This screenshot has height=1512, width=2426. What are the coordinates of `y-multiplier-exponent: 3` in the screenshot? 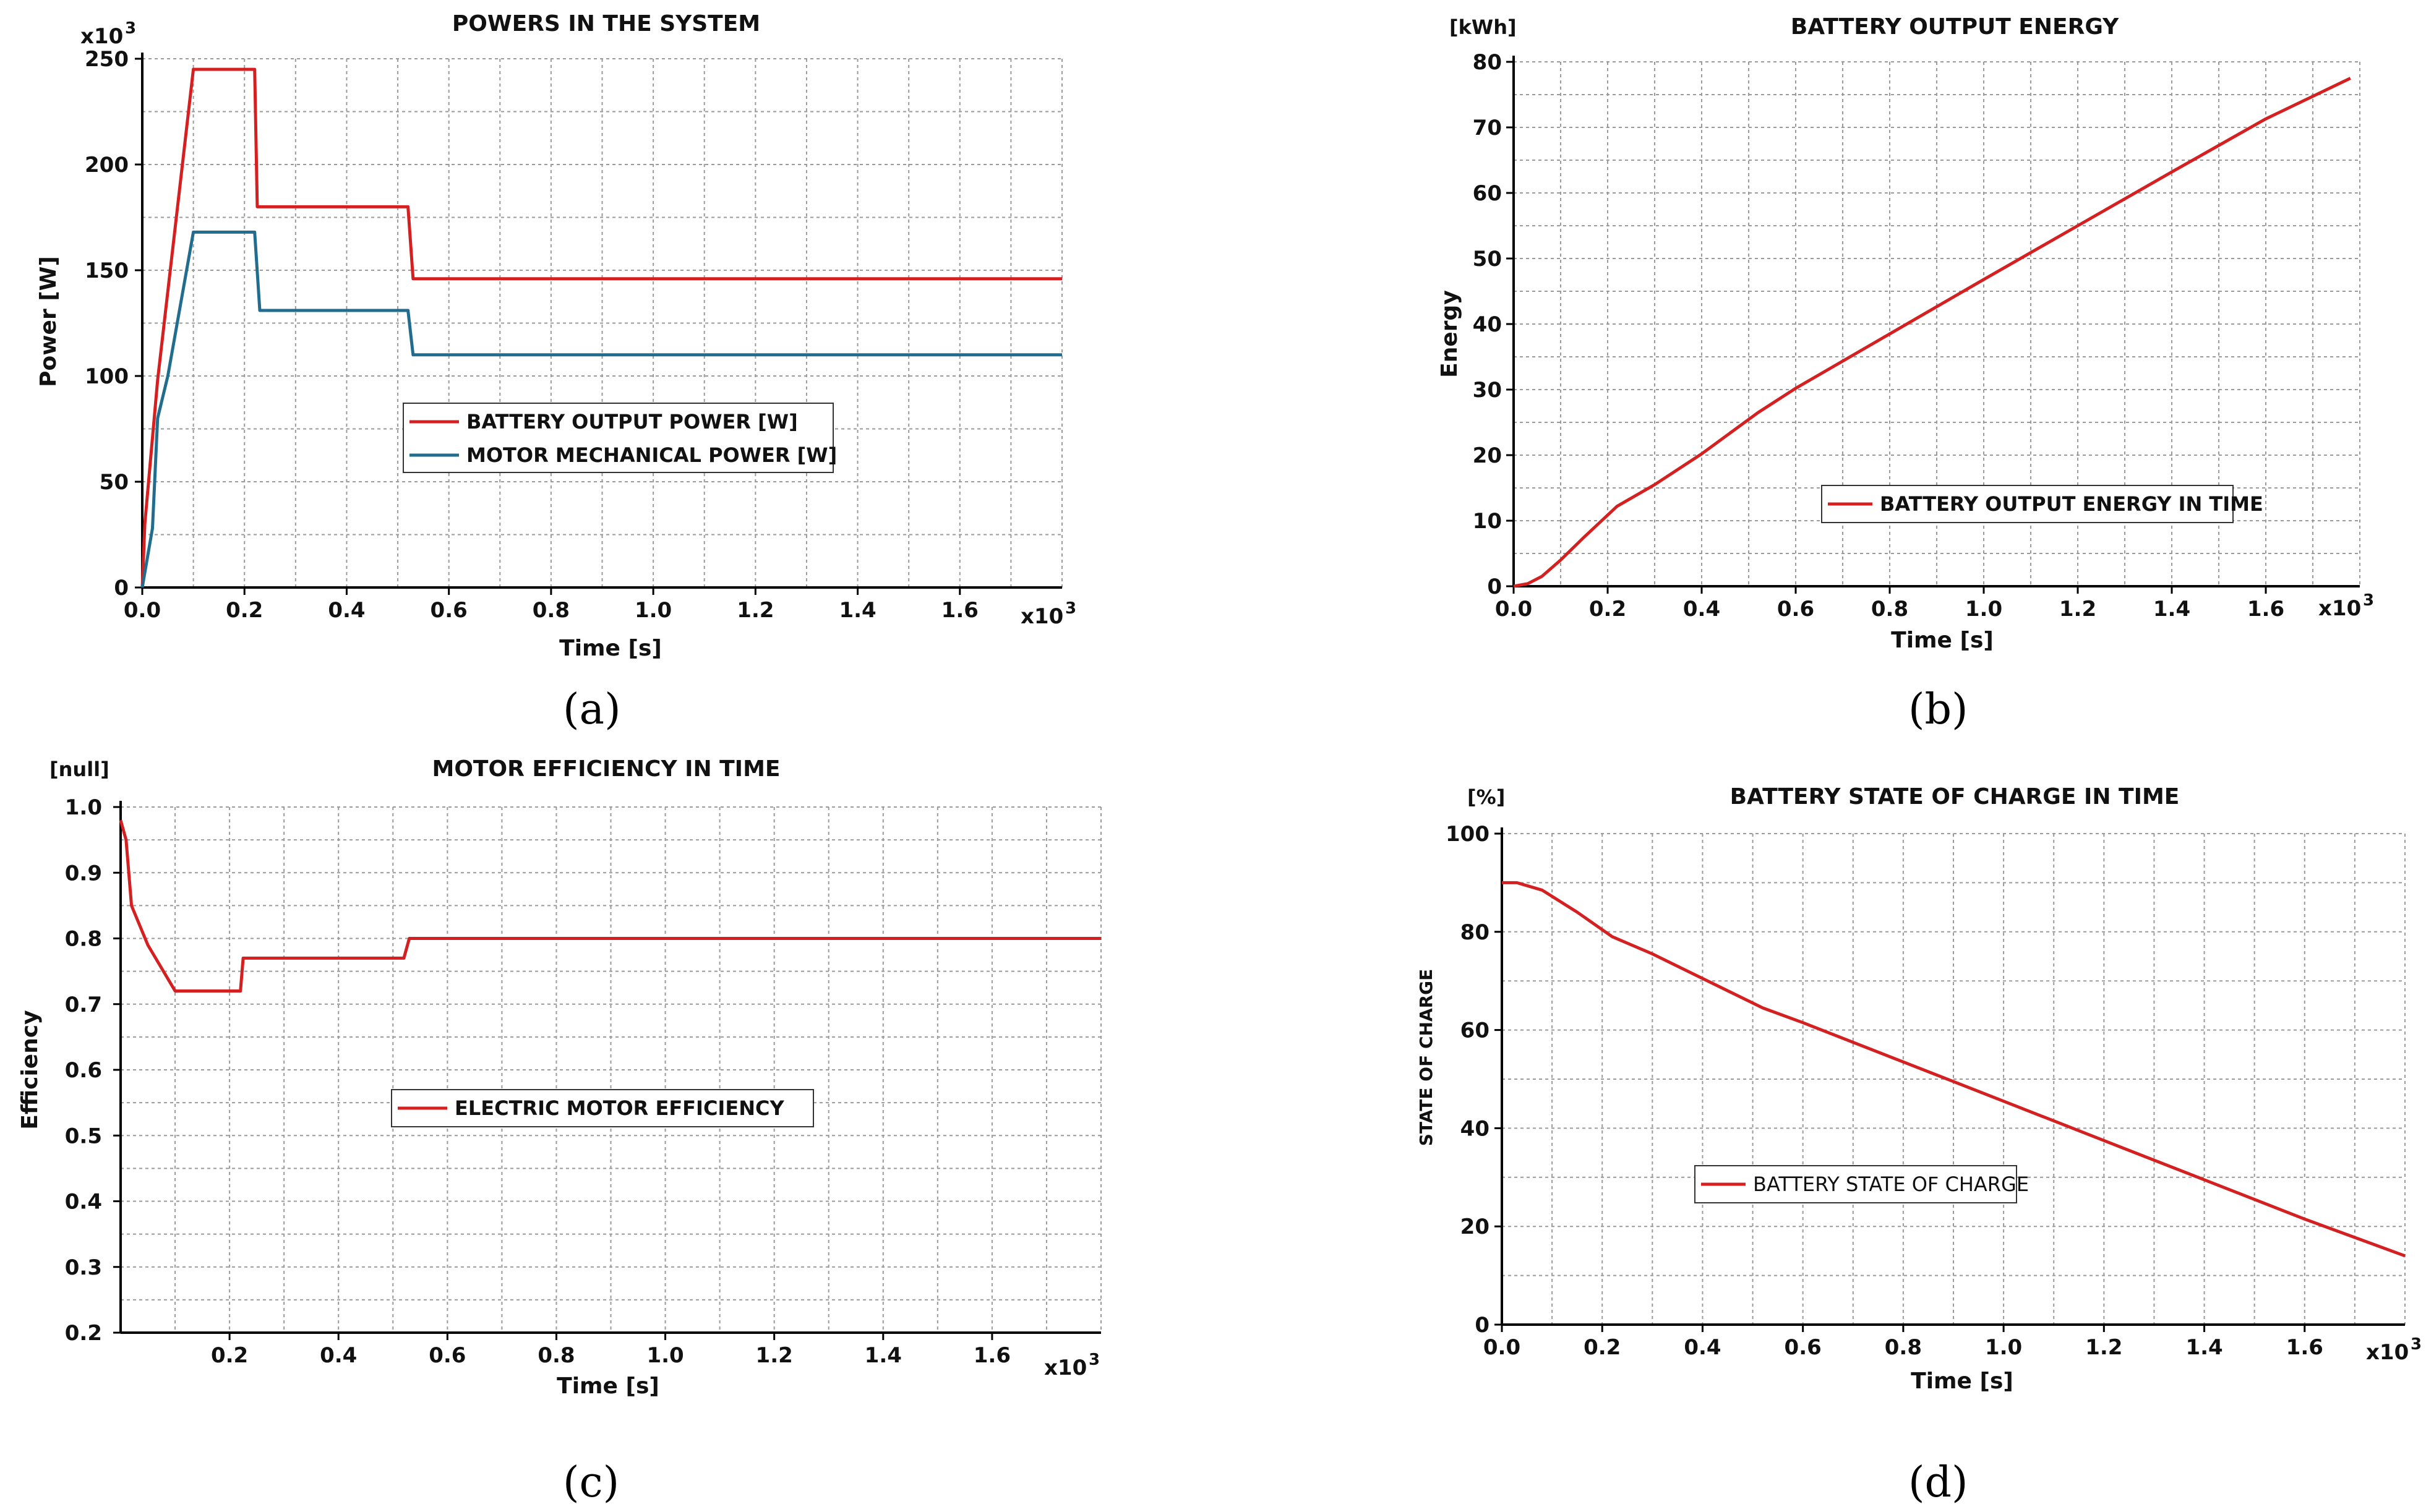 It's located at (130, 28).